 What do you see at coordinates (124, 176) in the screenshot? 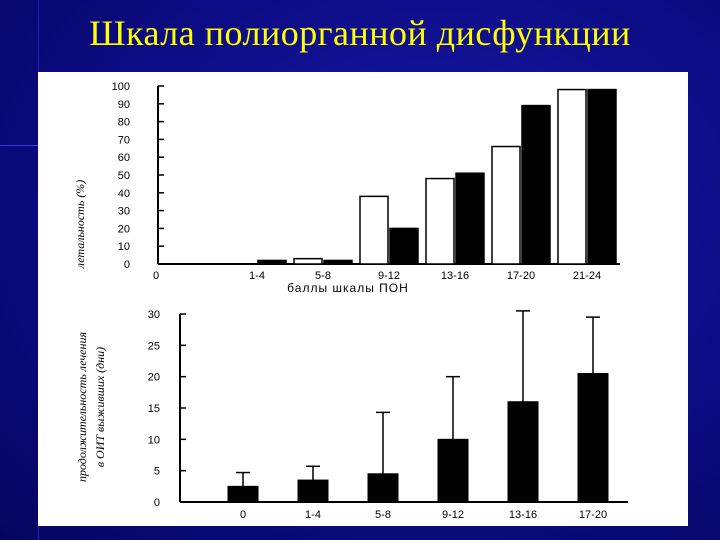
I see `y-tick-label-top: 50` at bounding box center [124, 176].